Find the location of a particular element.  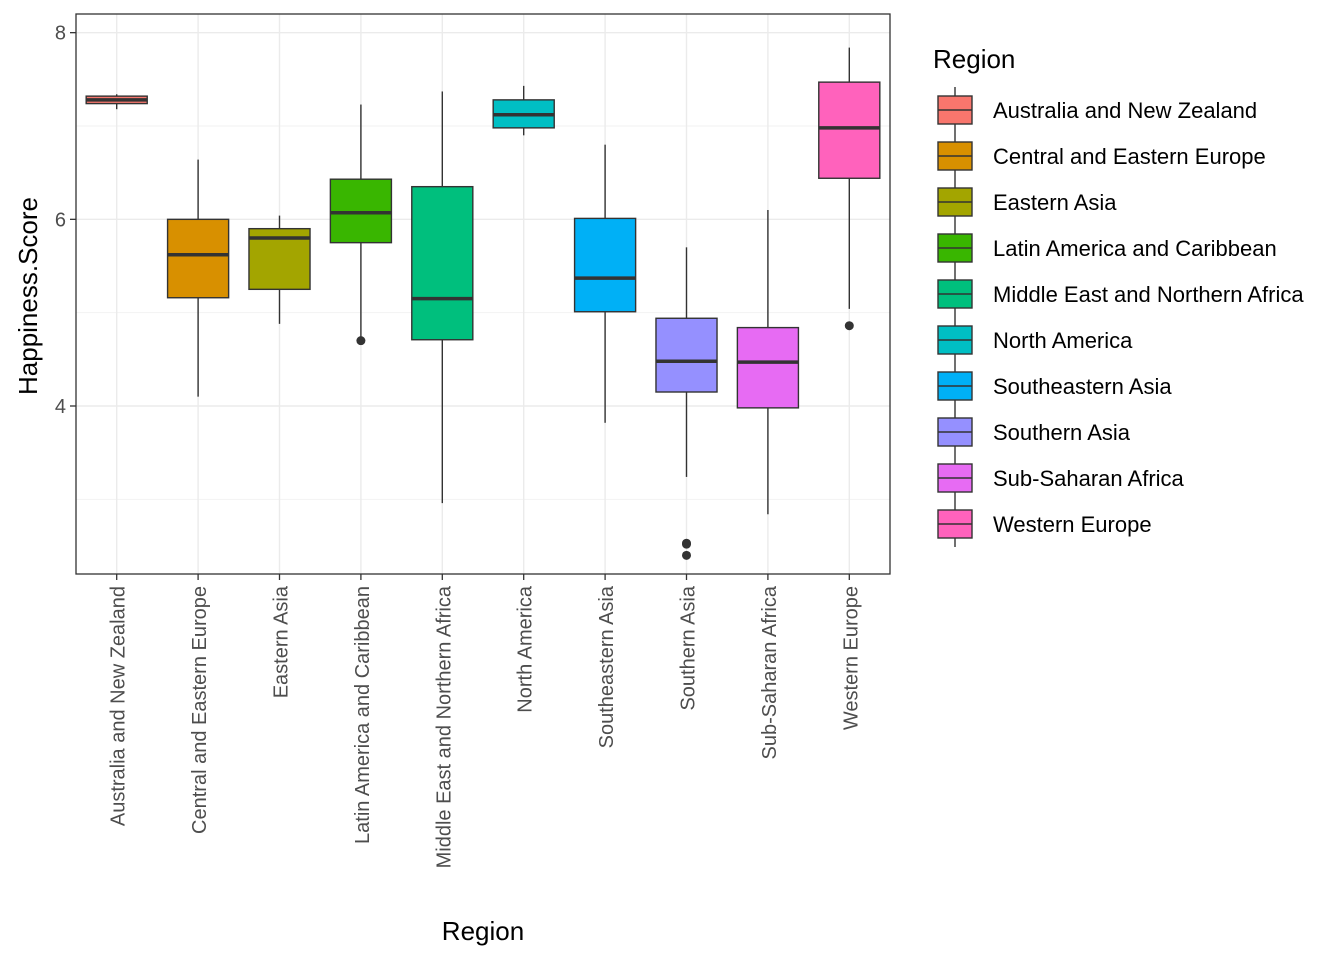

x-tick-label: North America is located at coordinates (526, 649).